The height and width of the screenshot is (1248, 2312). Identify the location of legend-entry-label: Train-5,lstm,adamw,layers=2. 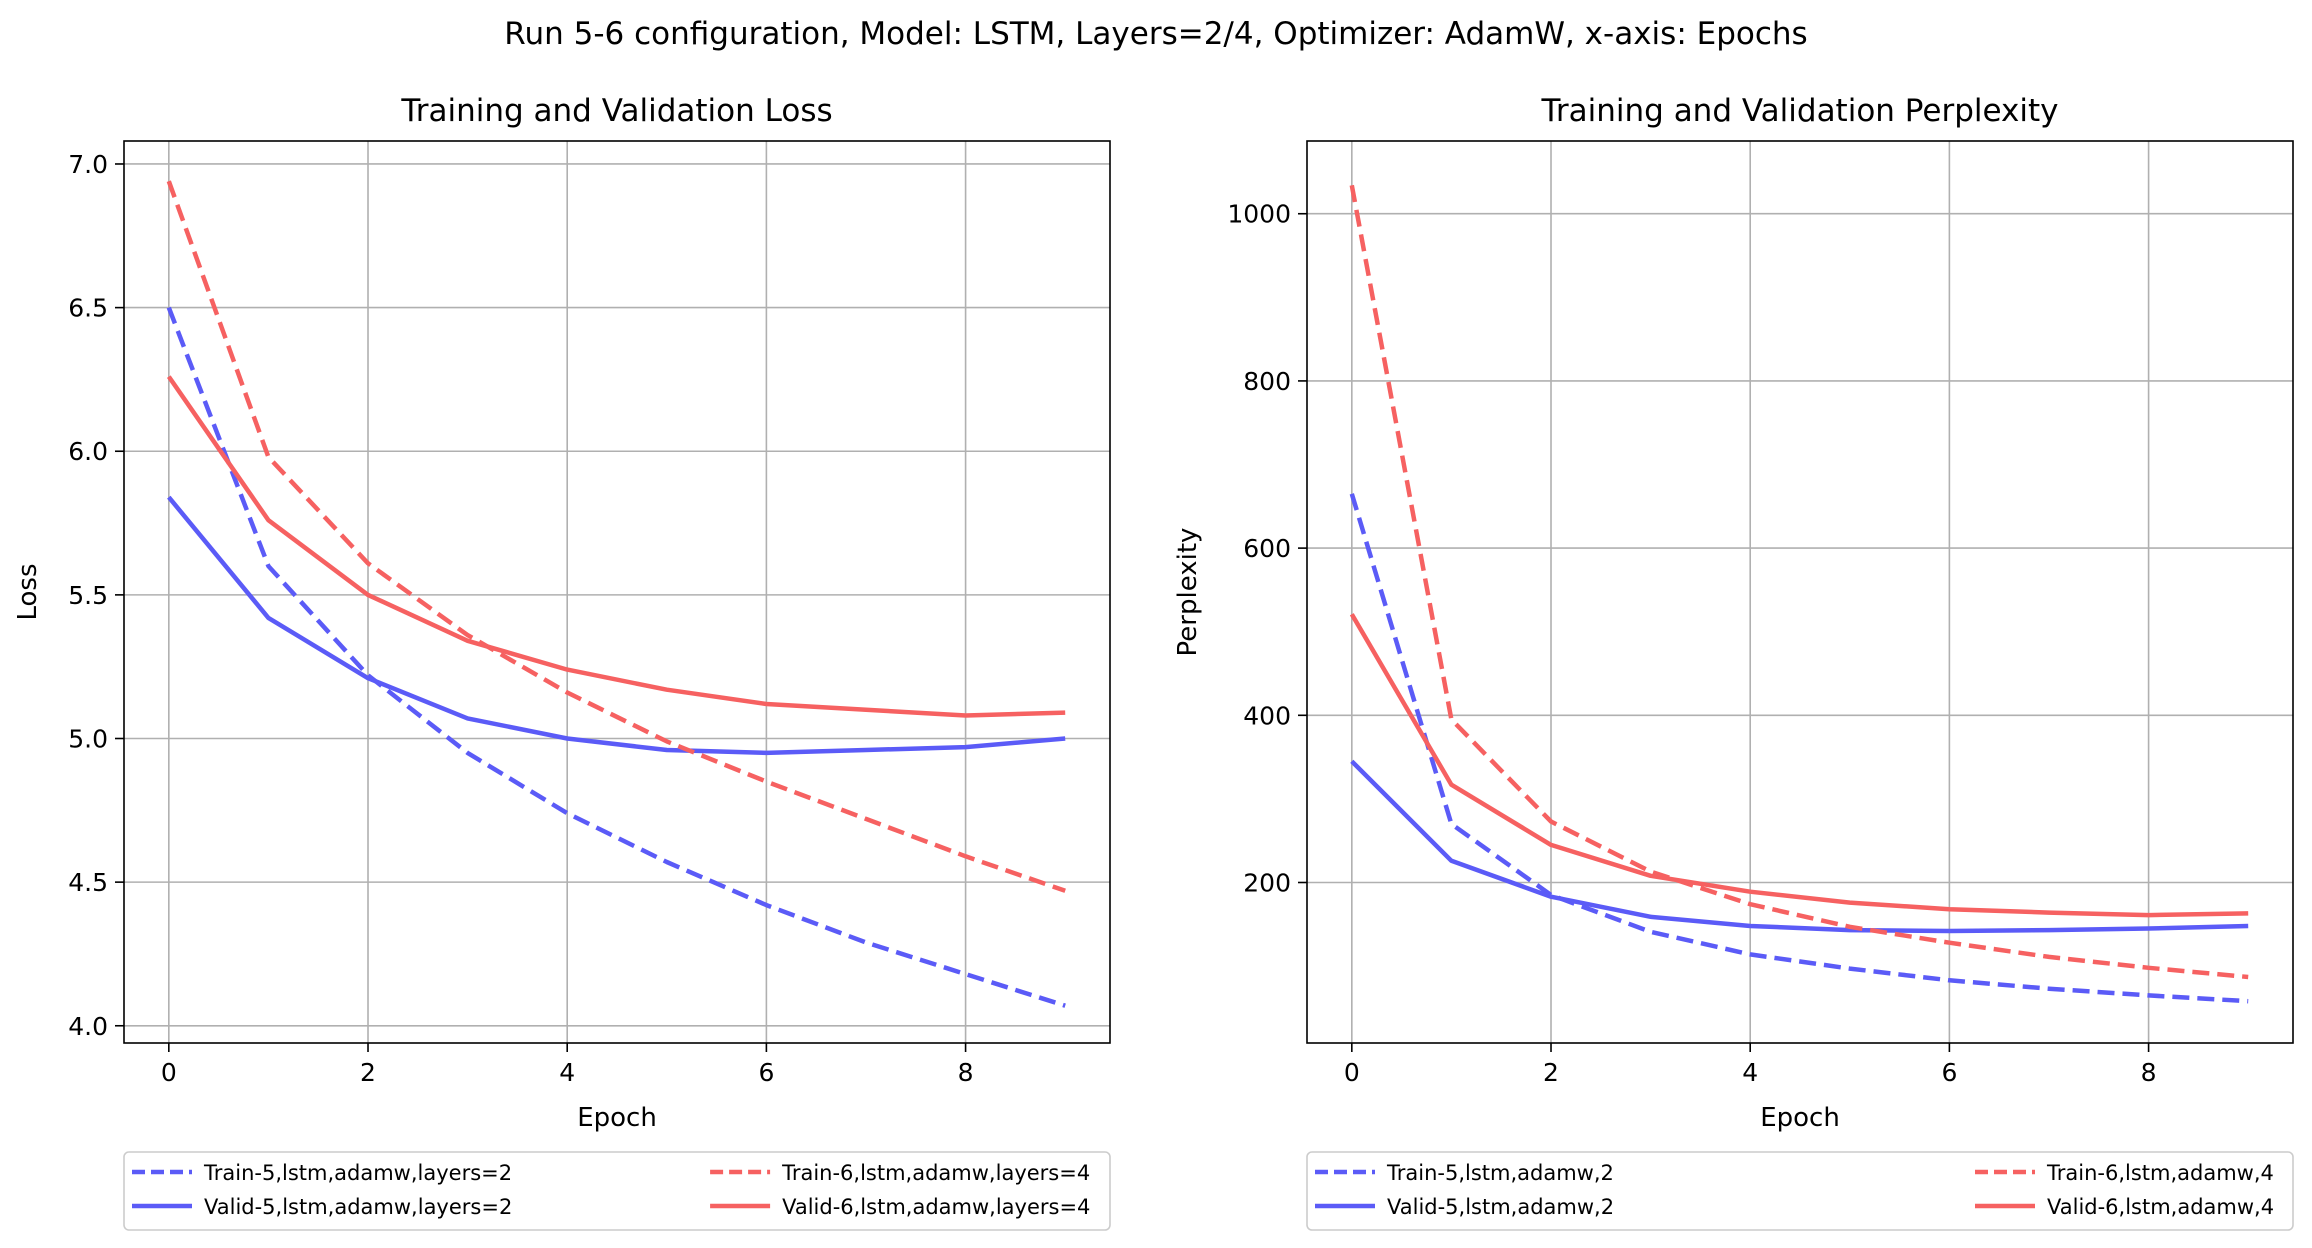
(357, 1173).